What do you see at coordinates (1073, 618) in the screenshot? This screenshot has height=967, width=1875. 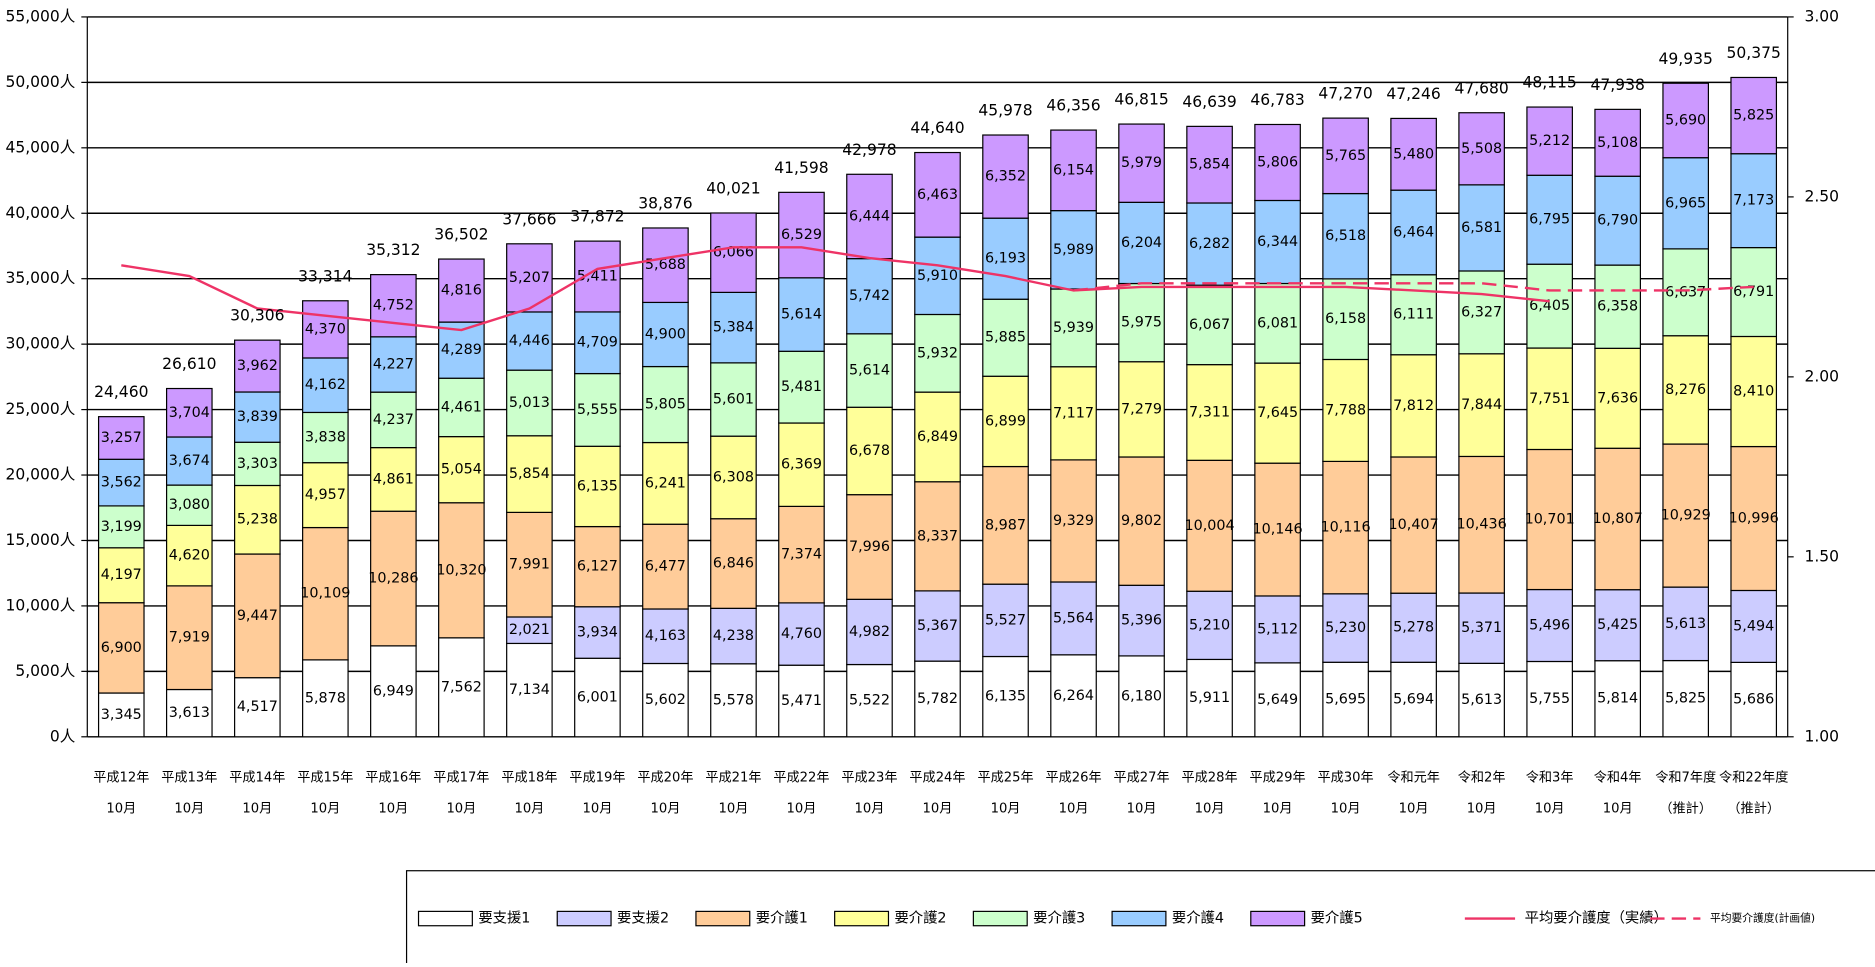 I see `segment-label: 5,564` at bounding box center [1073, 618].